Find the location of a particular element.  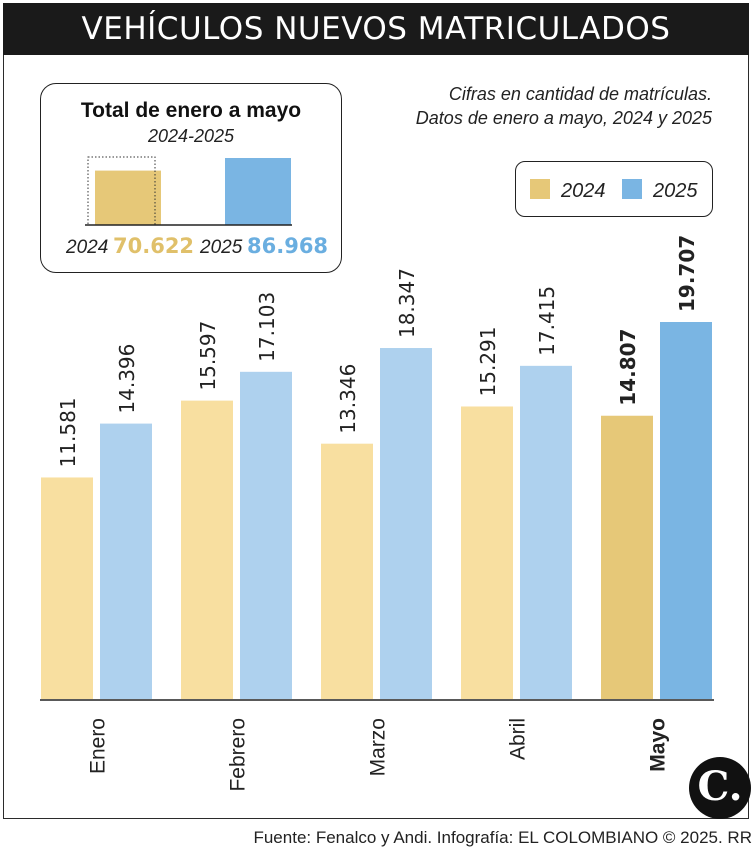

bar-enero-2025 is located at coordinates (126, 561).